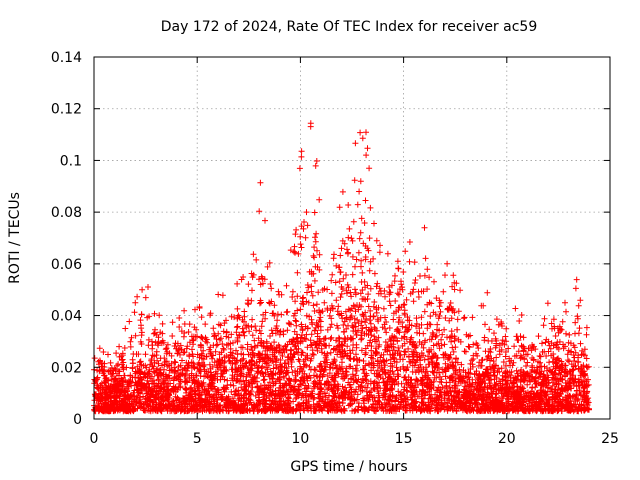 This screenshot has height=480, width=640. Describe the element at coordinates (348, 467) in the screenshot. I see `x-axis-label: GPS time / hours` at that location.